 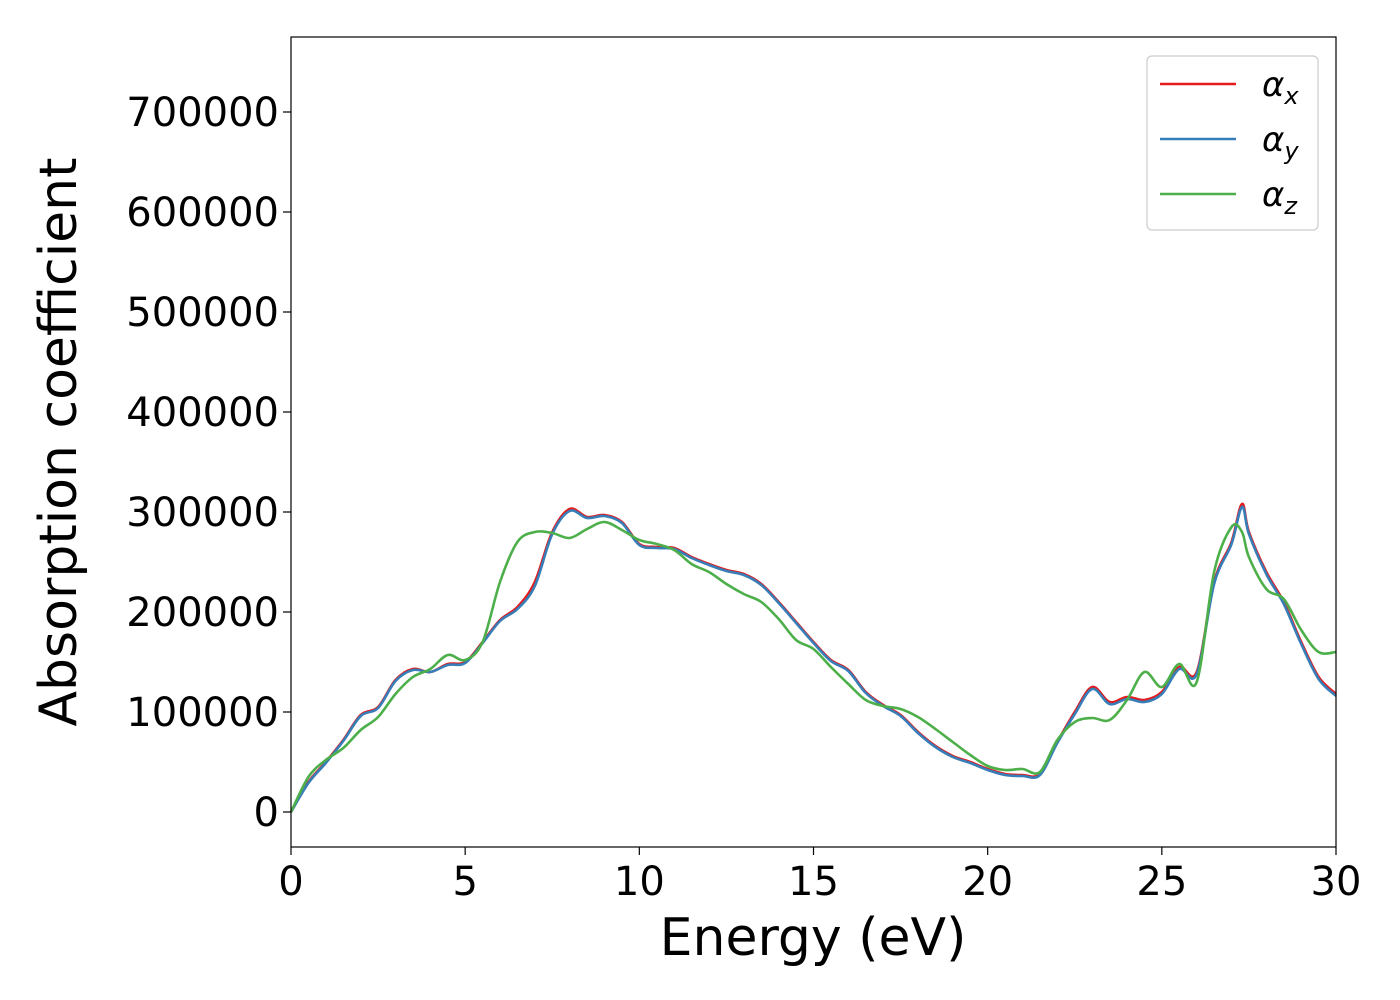 What do you see at coordinates (202, 313) in the screenshot?
I see `y-tick-label: 500000` at bounding box center [202, 313].